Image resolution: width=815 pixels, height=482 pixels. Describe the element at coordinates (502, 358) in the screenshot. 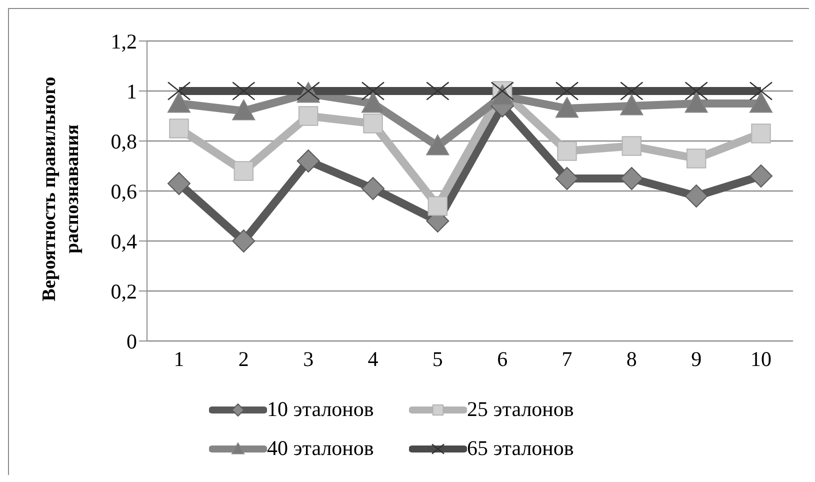

I see `x-tick-label: 6` at that location.